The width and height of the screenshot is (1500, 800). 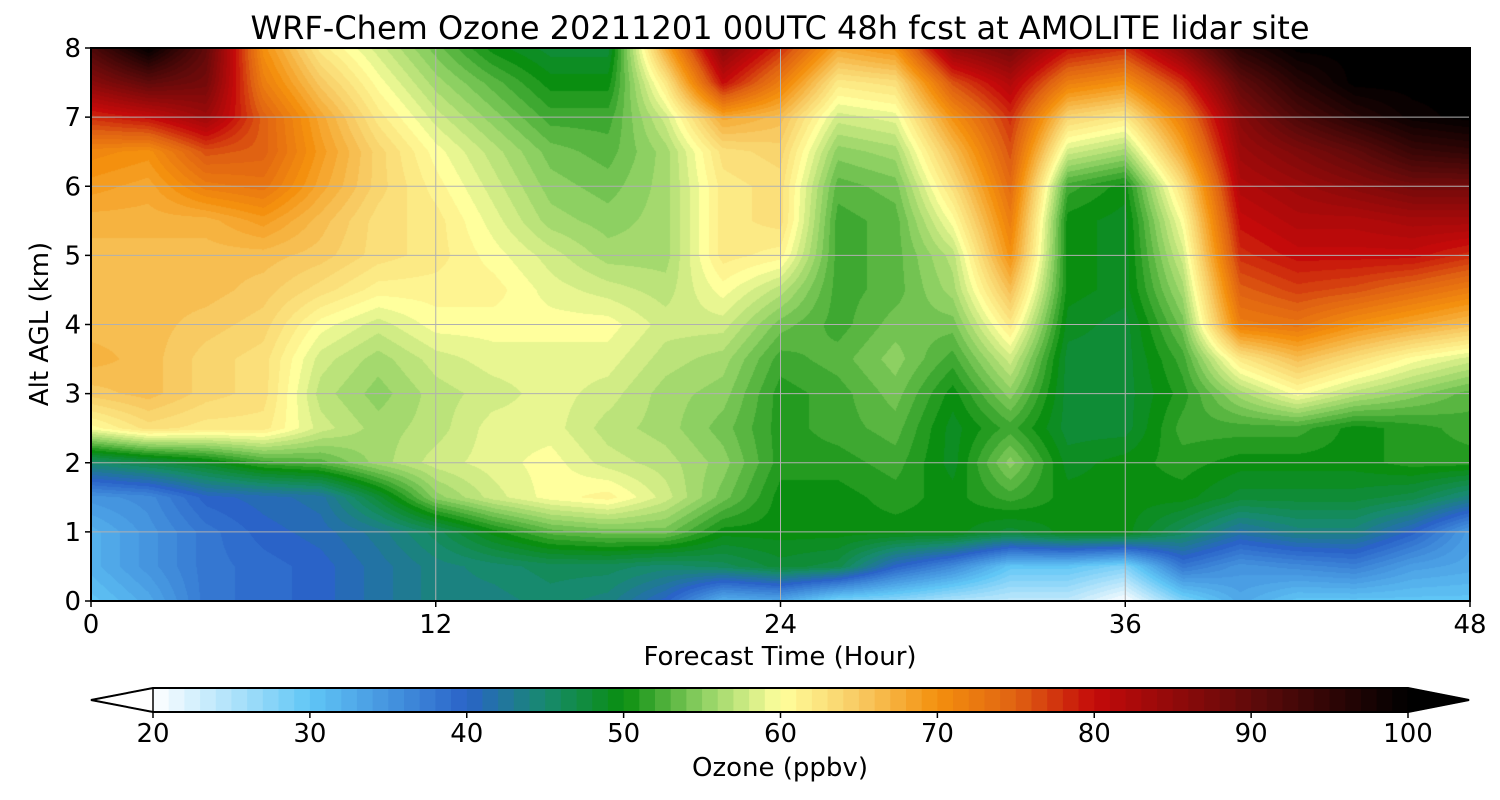 What do you see at coordinates (40, 324) in the screenshot?
I see `y-axis-label: Alt AGL (km)` at bounding box center [40, 324].